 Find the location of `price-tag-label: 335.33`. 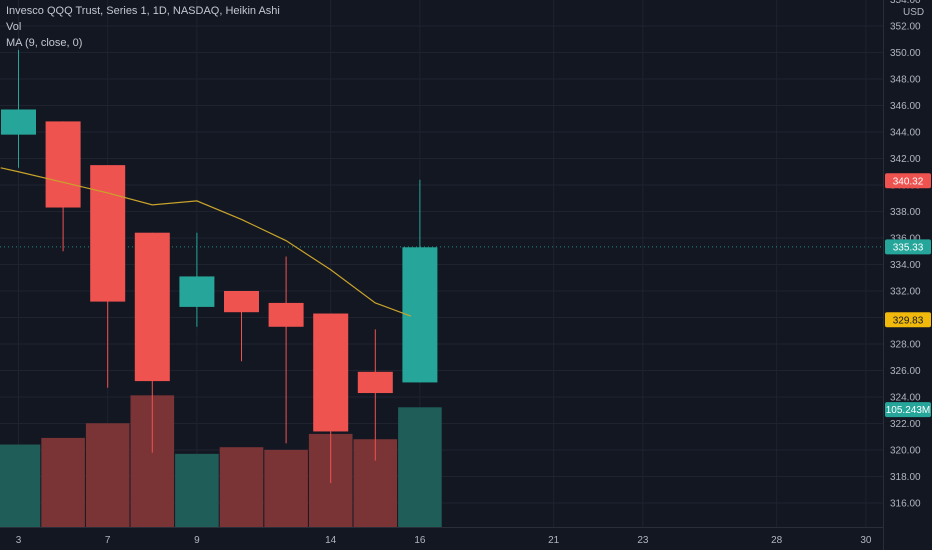

price-tag-label: 335.33 is located at coordinates (908, 247).